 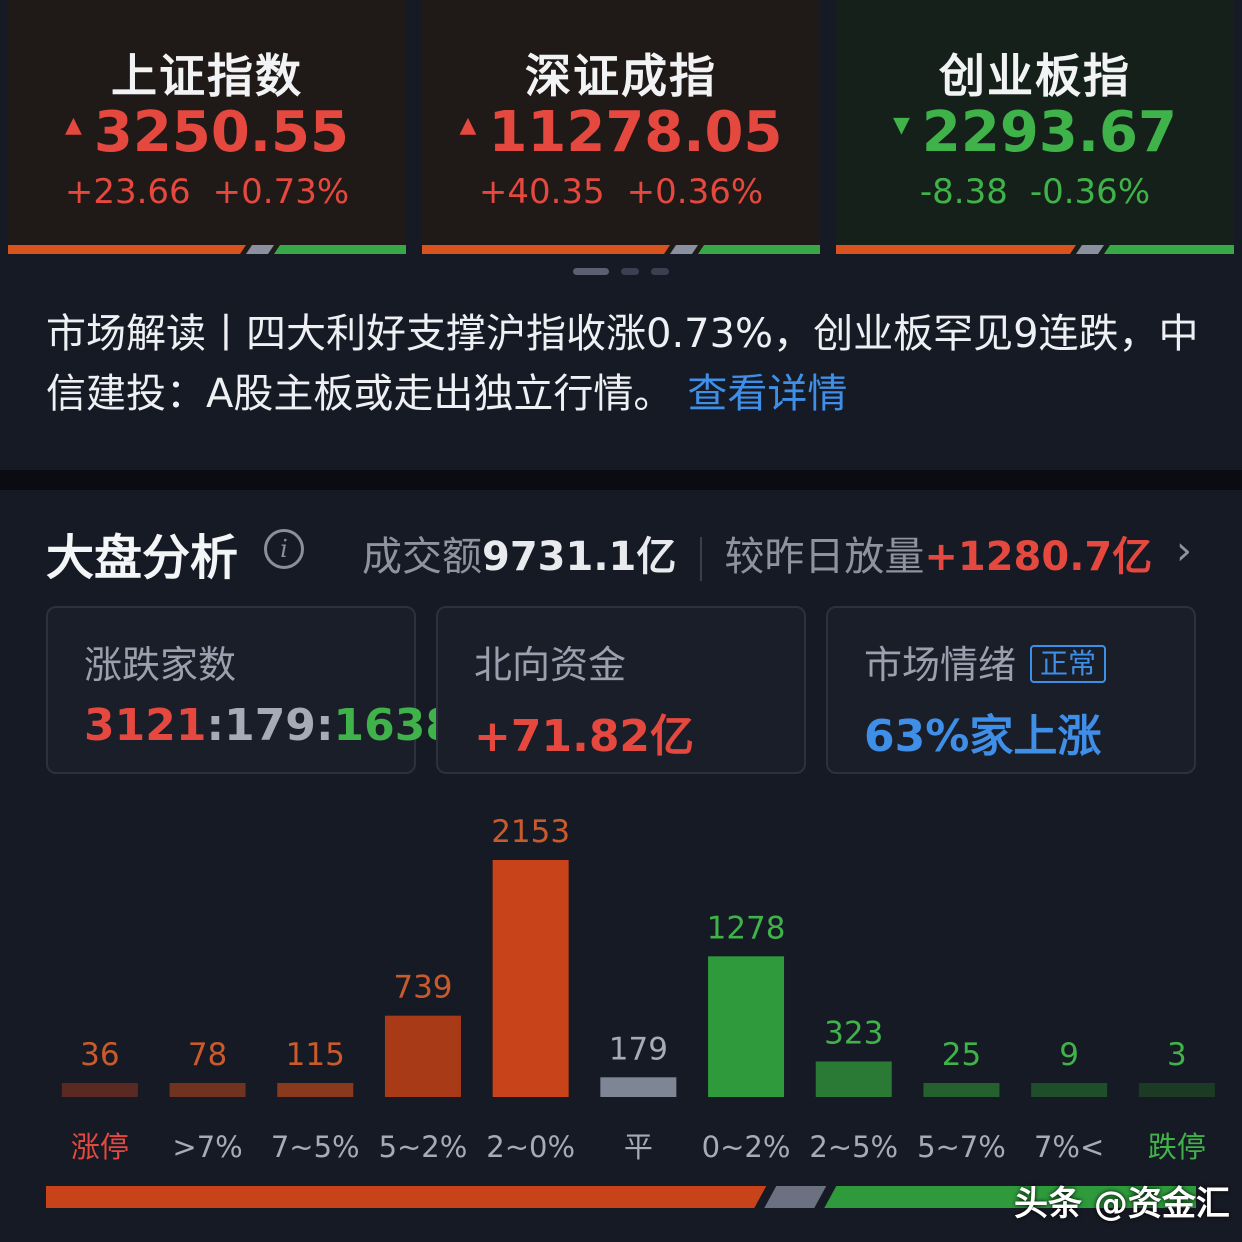 I want to click on bar-value-label: 36, so click(x=99, y=1055).